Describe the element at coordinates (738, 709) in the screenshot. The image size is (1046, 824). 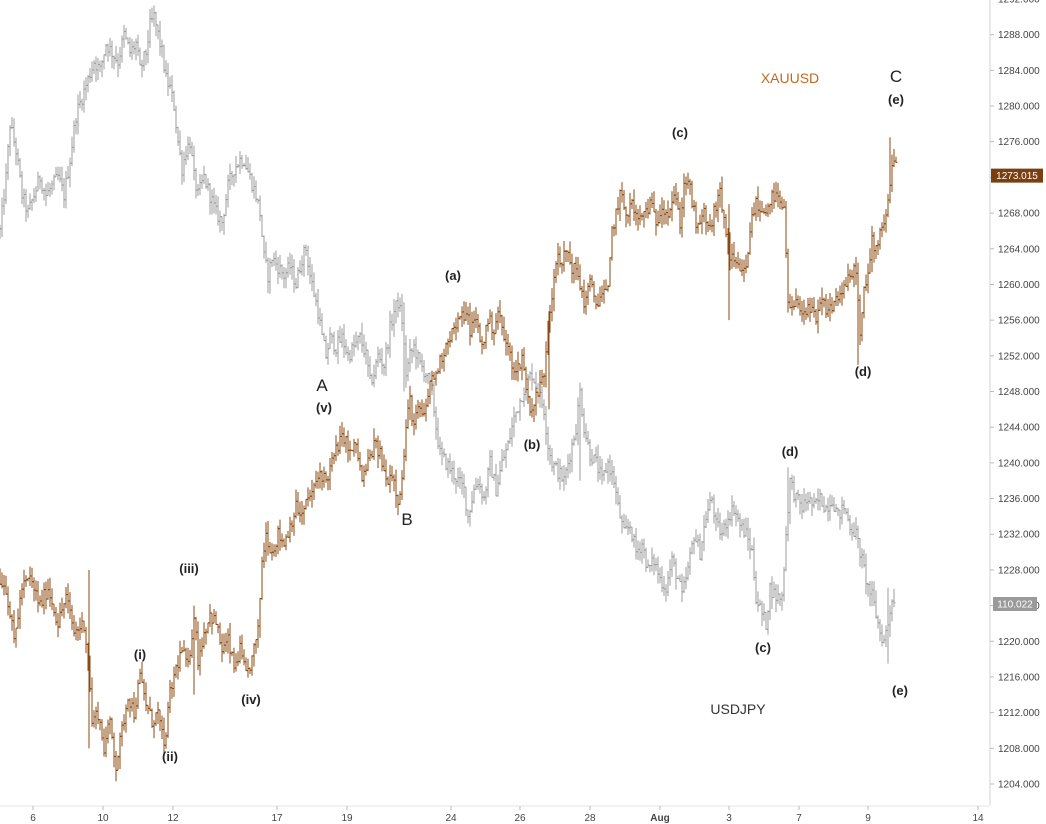
I see `symbol-label: USDJPY` at that location.